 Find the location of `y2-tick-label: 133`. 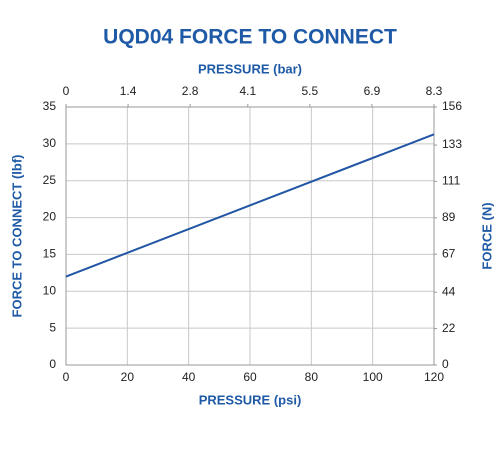

y2-tick-label: 133 is located at coordinates (452, 144).